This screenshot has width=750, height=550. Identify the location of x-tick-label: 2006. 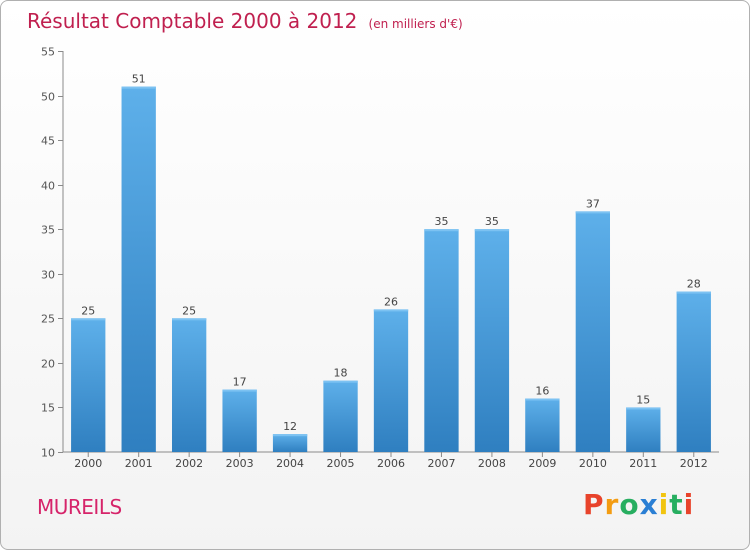
(391, 463).